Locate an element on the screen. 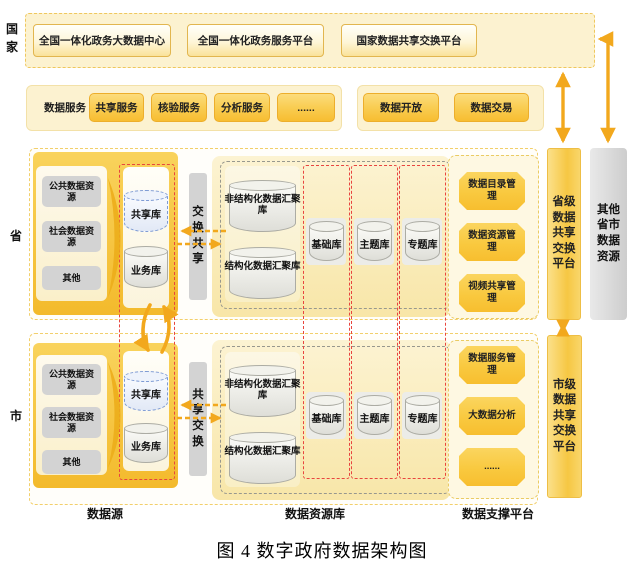 This screenshot has width=644, height=571. city-special-db-cylinder: 专题库 is located at coordinates (422, 415).